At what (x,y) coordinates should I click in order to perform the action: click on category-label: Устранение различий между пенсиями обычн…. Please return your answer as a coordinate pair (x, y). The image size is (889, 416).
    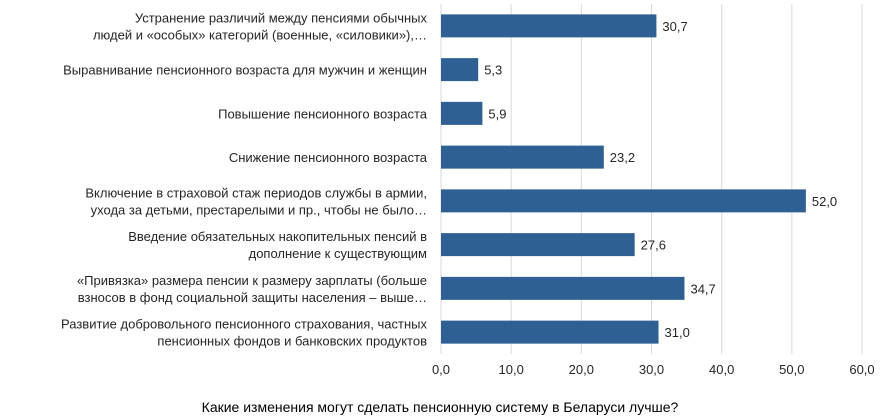
    Looking at the image, I should click on (260, 26).